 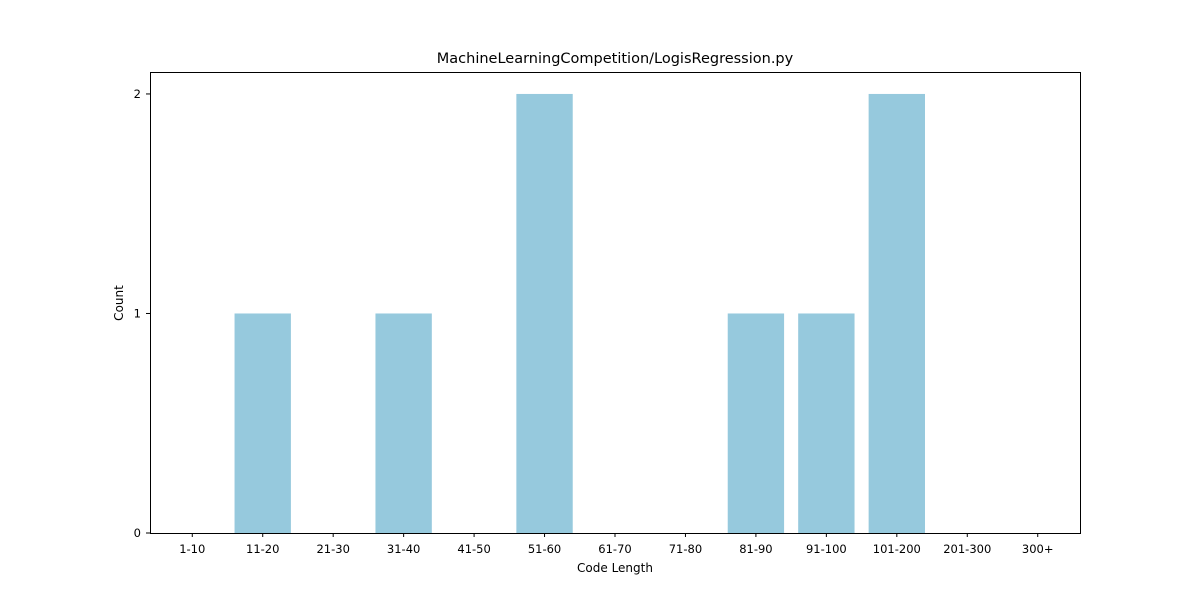 What do you see at coordinates (615, 568) in the screenshot?
I see `x-axis-label: Code Length` at bounding box center [615, 568].